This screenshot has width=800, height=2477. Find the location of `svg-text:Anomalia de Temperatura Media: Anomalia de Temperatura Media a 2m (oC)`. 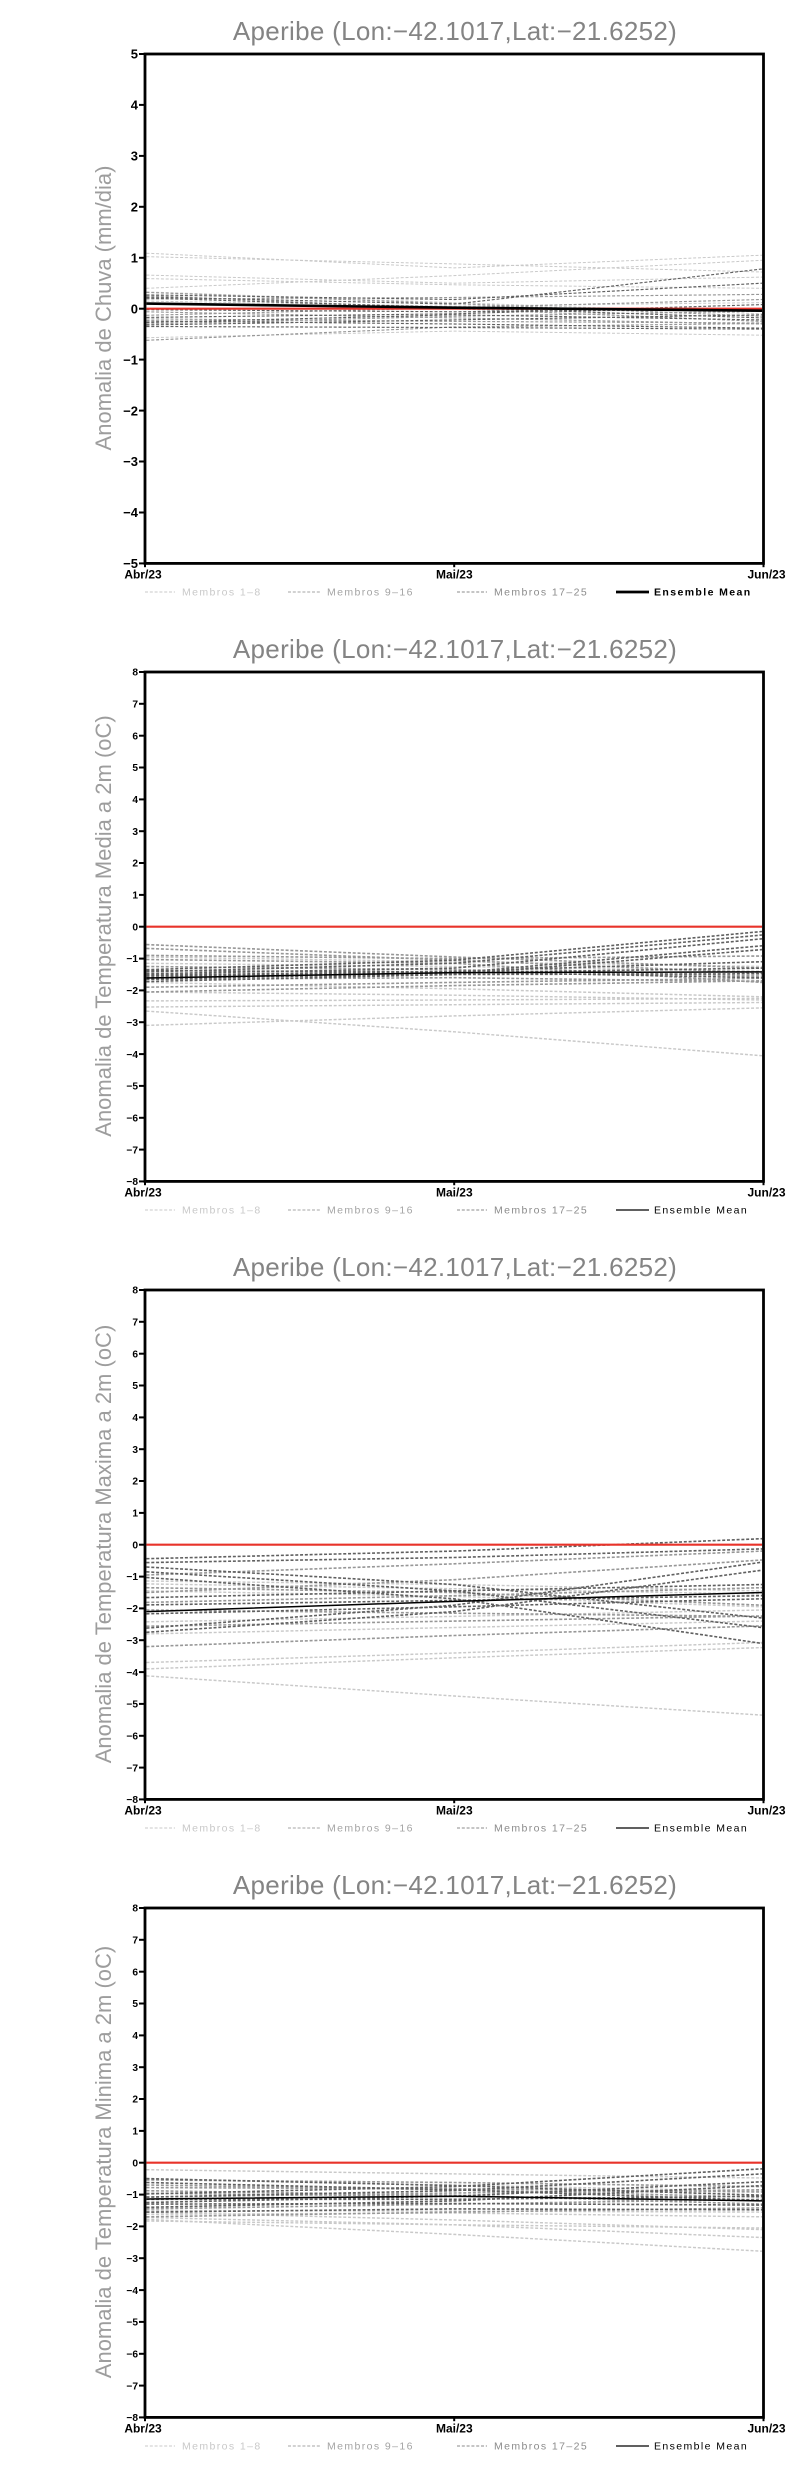

svg-text:Anomalia de Temperatura Media: Anomalia de Temperatura Media a 2m (oC) is located at coordinates (103, 925).